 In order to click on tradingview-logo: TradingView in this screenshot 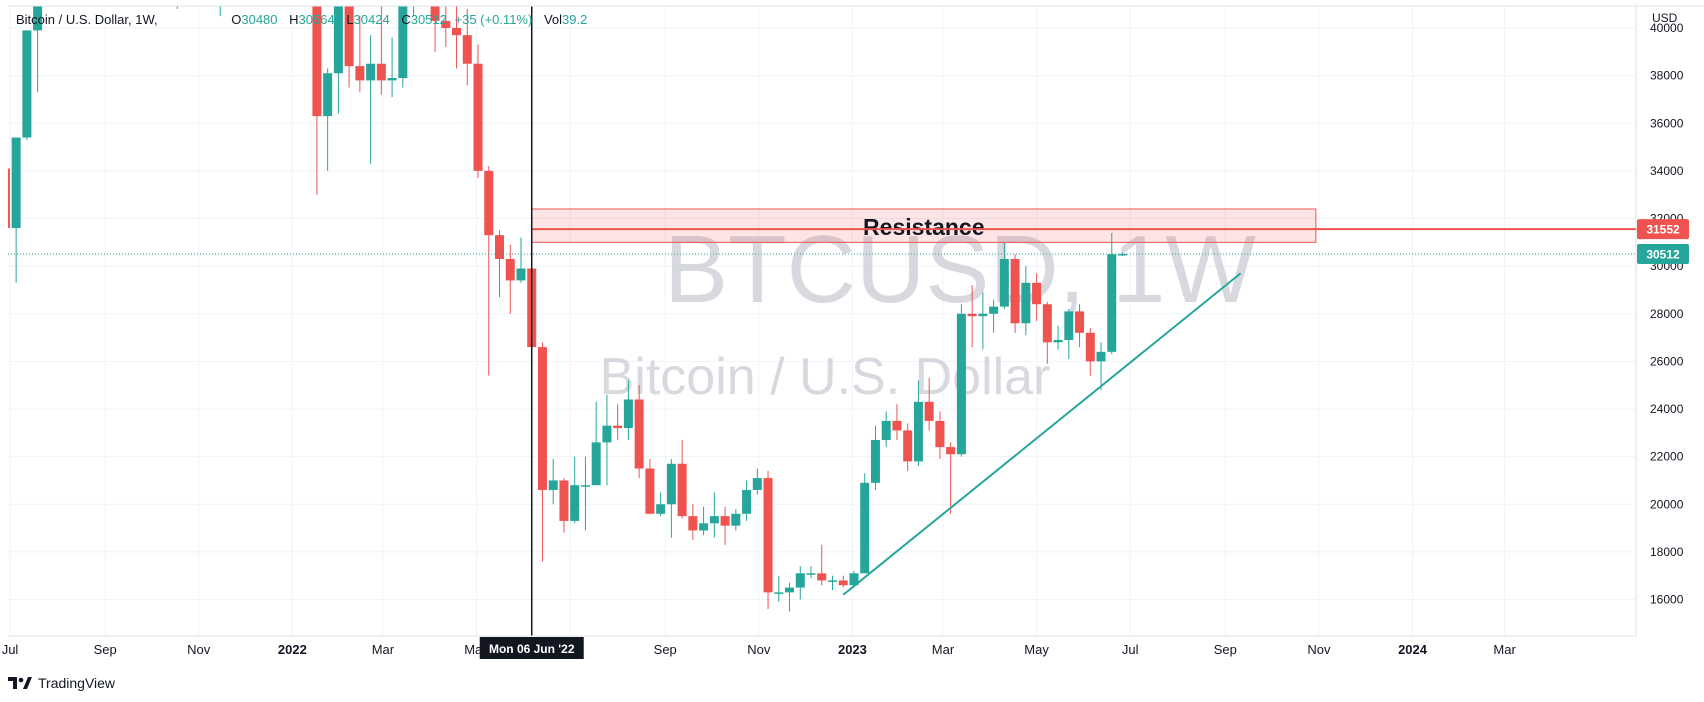, I will do `click(61, 683)`.